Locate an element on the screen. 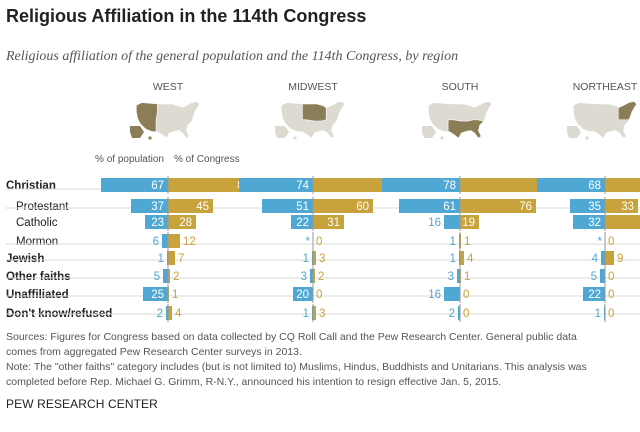  row-label: Jewish is located at coordinates (25, 259).